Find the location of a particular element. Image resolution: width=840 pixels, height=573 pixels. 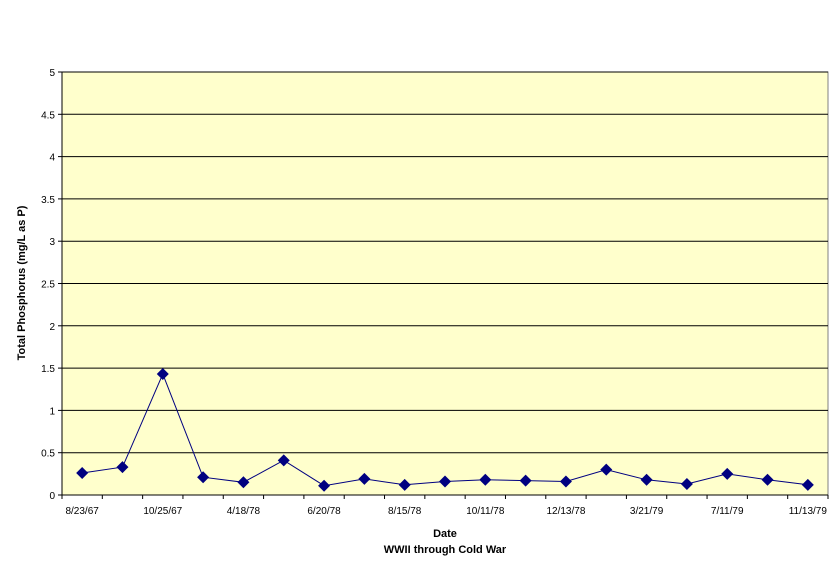

x-tick-label: 8/23/67 is located at coordinates (82, 511).